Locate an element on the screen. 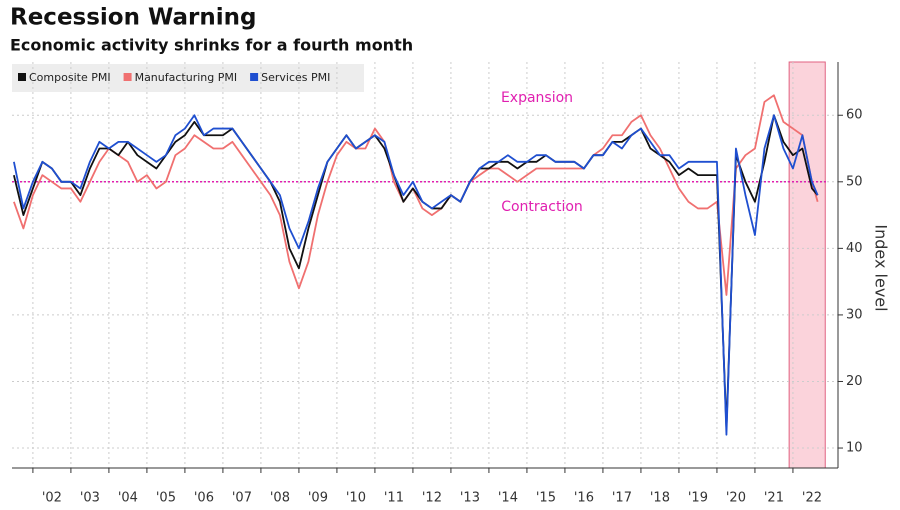  y-tick-label: 20 is located at coordinates (854, 381).